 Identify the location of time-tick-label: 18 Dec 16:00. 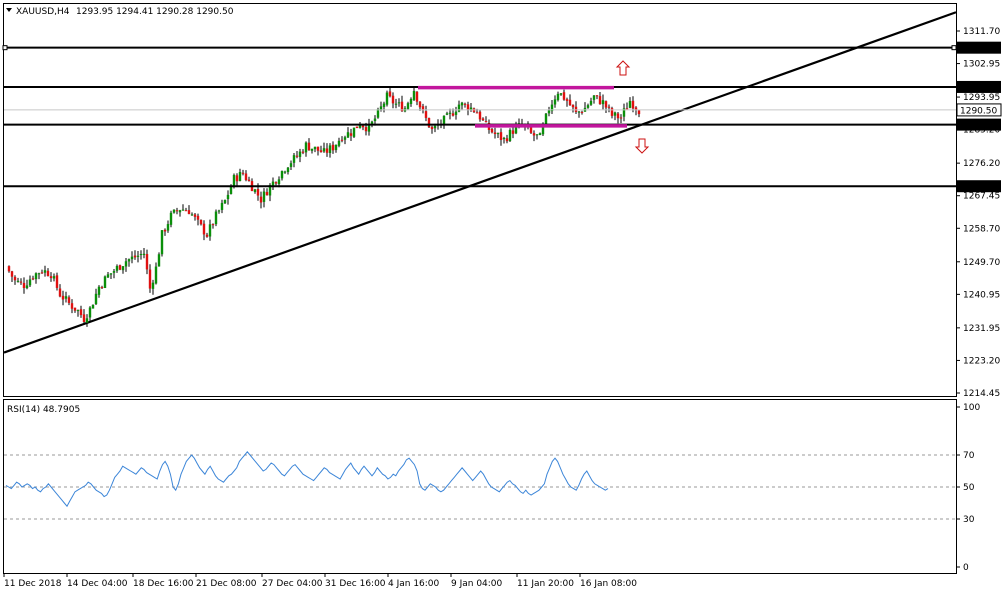
(163, 584).